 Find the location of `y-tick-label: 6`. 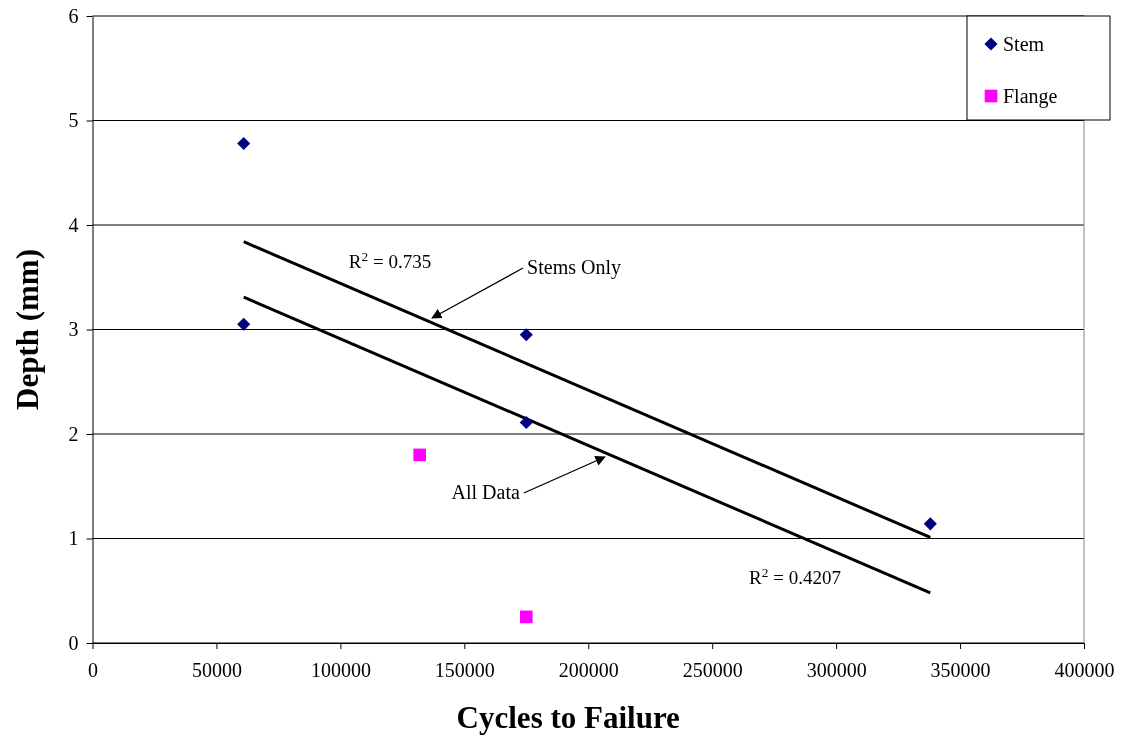

y-tick-label: 6 is located at coordinates (73, 15).